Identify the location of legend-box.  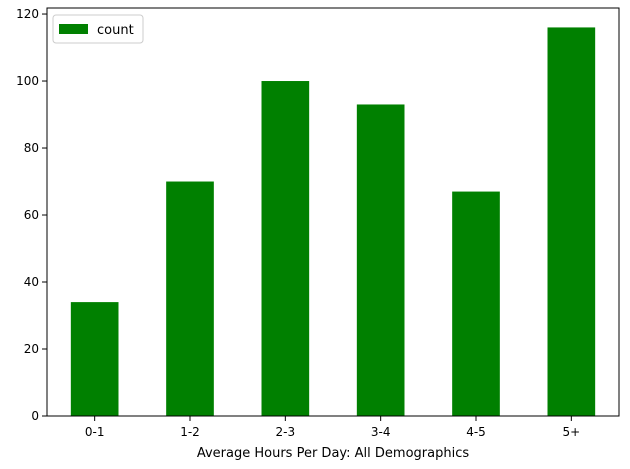
(98, 29).